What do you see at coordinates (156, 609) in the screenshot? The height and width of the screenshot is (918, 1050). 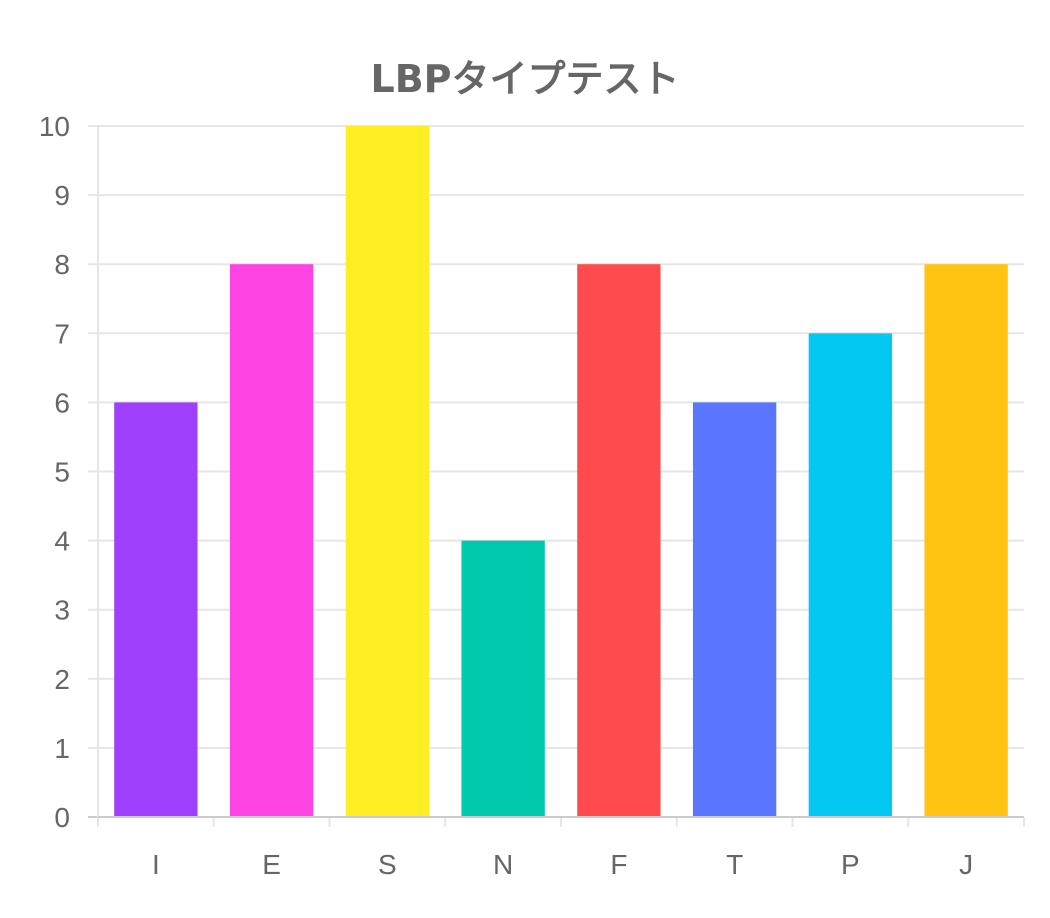 I see `bar-i` at bounding box center [156, 609].